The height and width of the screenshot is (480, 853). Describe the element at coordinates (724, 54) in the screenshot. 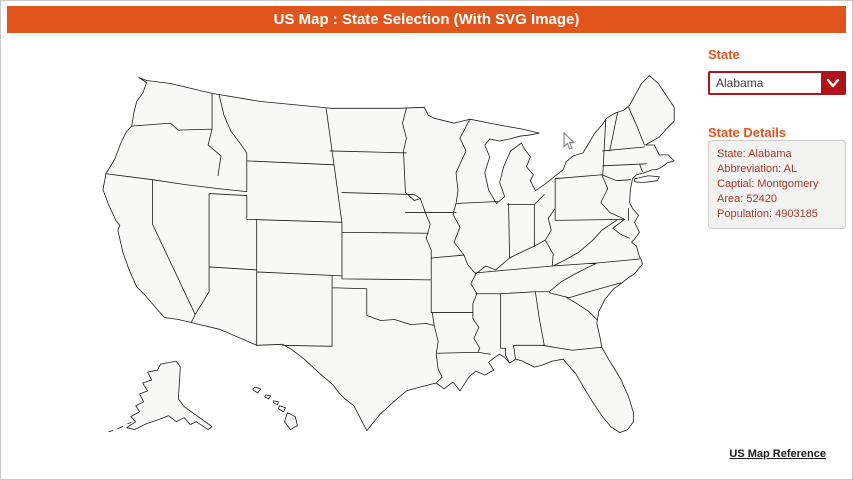

I see `state-select-label: State` at that location.